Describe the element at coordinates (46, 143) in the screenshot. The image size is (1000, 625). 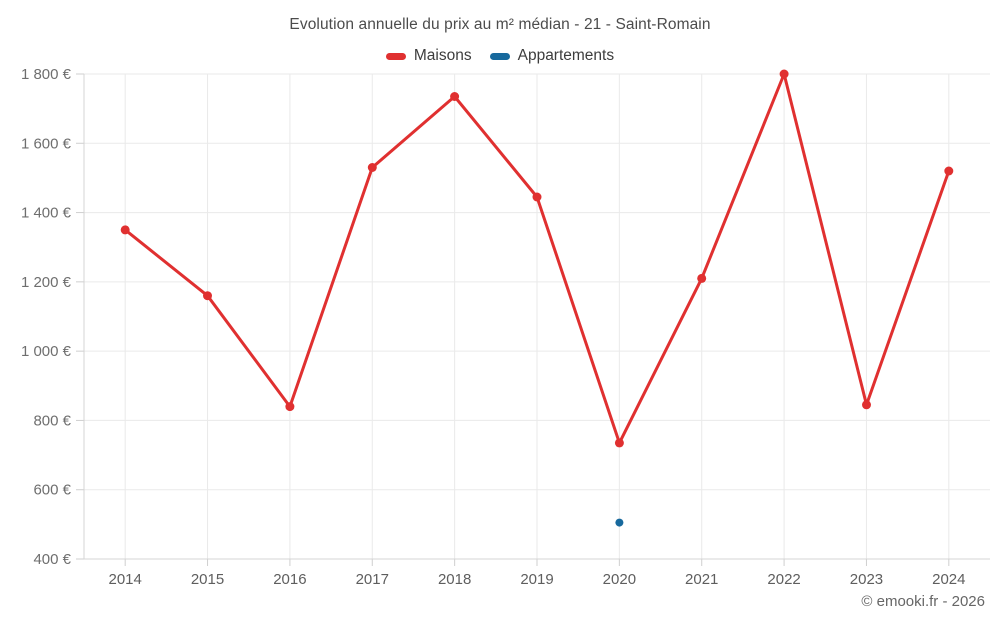
I see `y-tick-label: 1 600 €` at that location.